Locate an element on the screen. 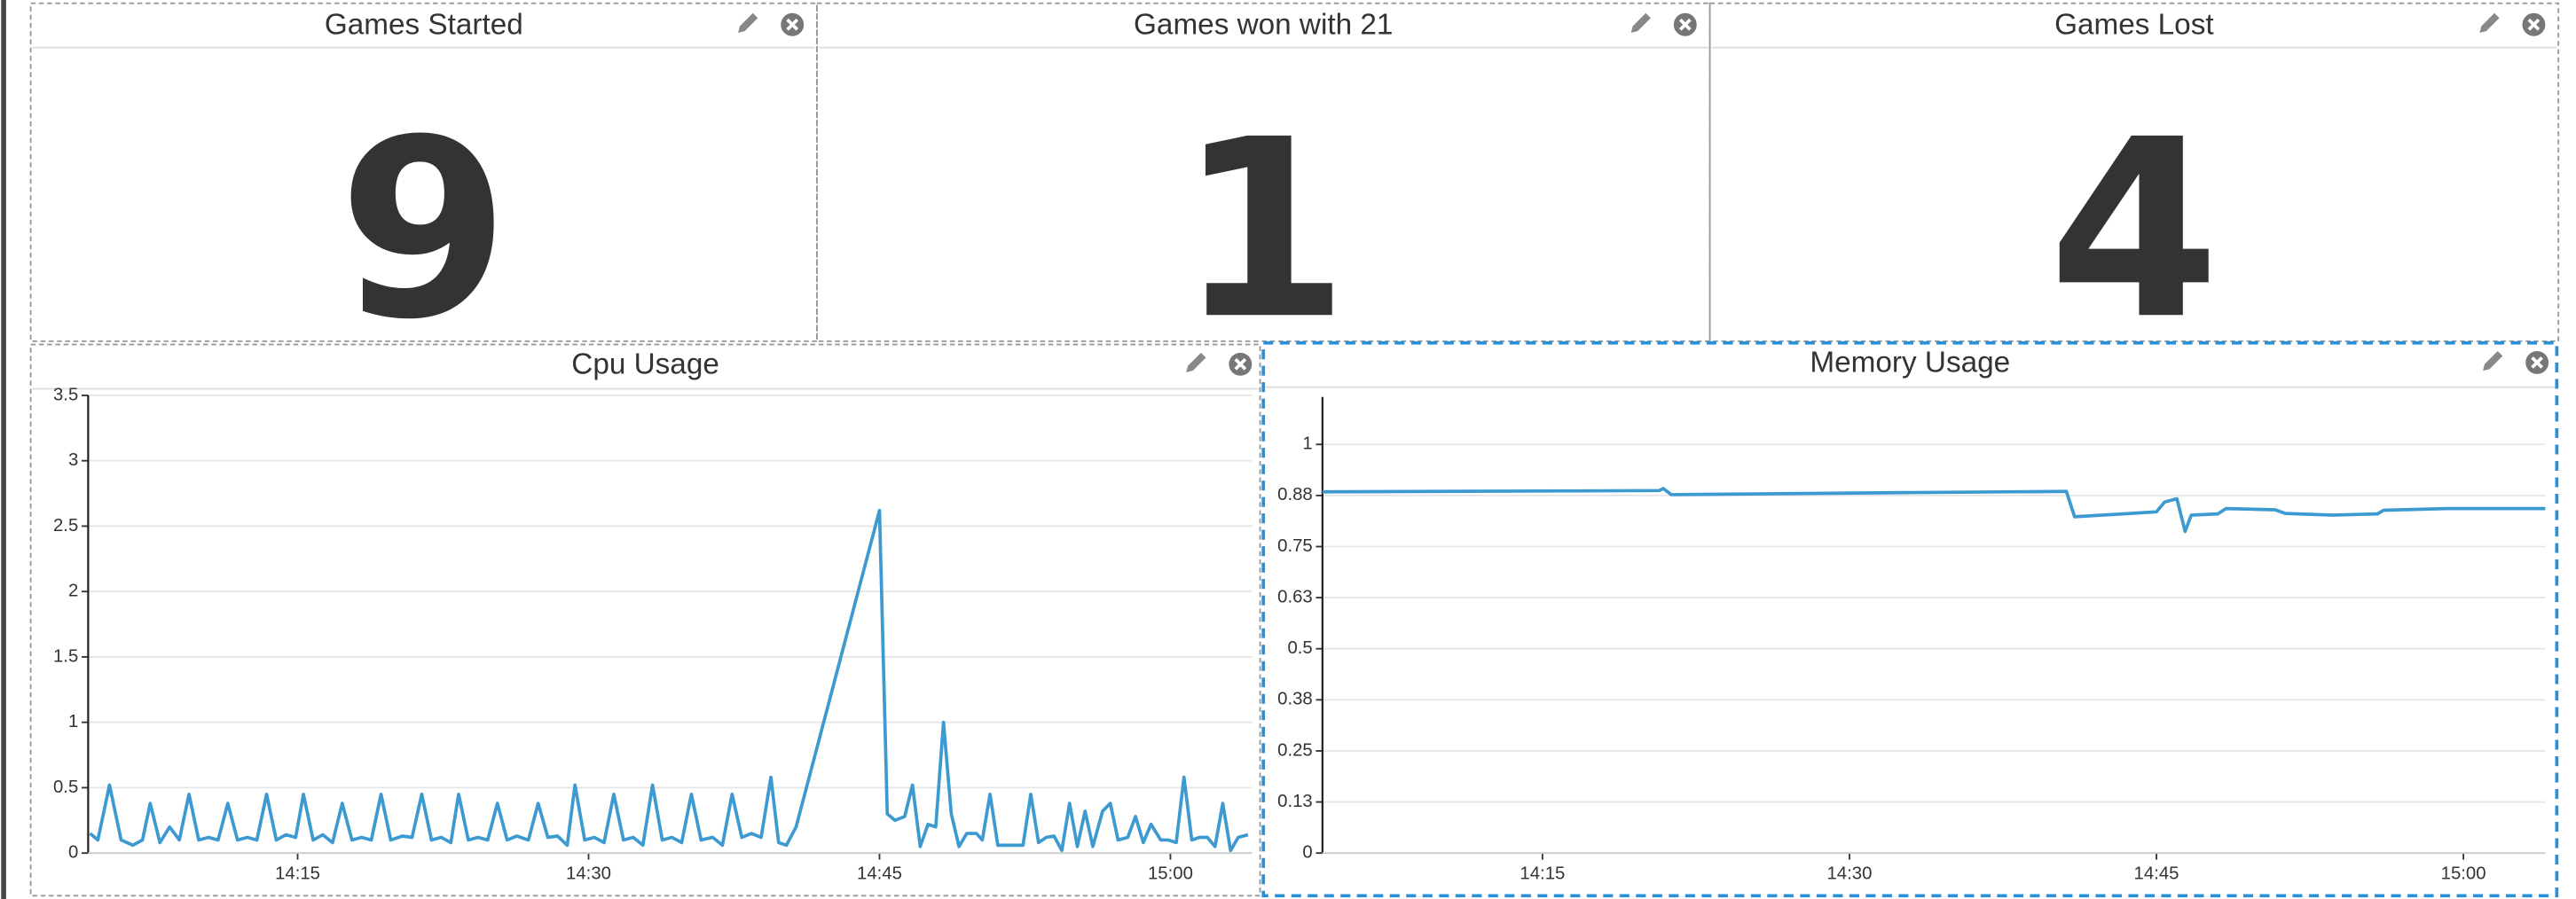 Image resolution: width=2576 pixels, height=899 pixels. y-tick-label: 3 is located at coordinates (73, 460).